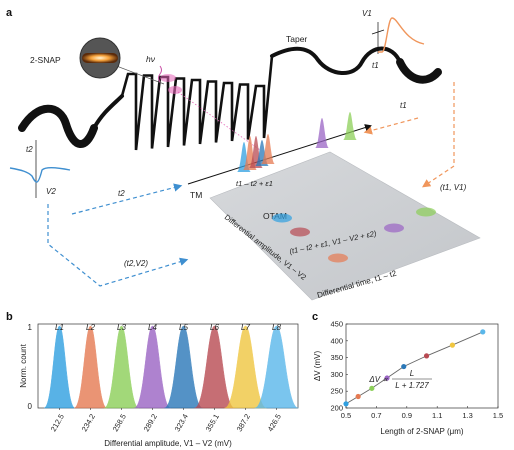 The height and width of the screenshot is (450, 514). What do you see at coordinates (336, 374) in the screenshot?
I see `y-tick-label: 300` at bounding box center [336, 374].